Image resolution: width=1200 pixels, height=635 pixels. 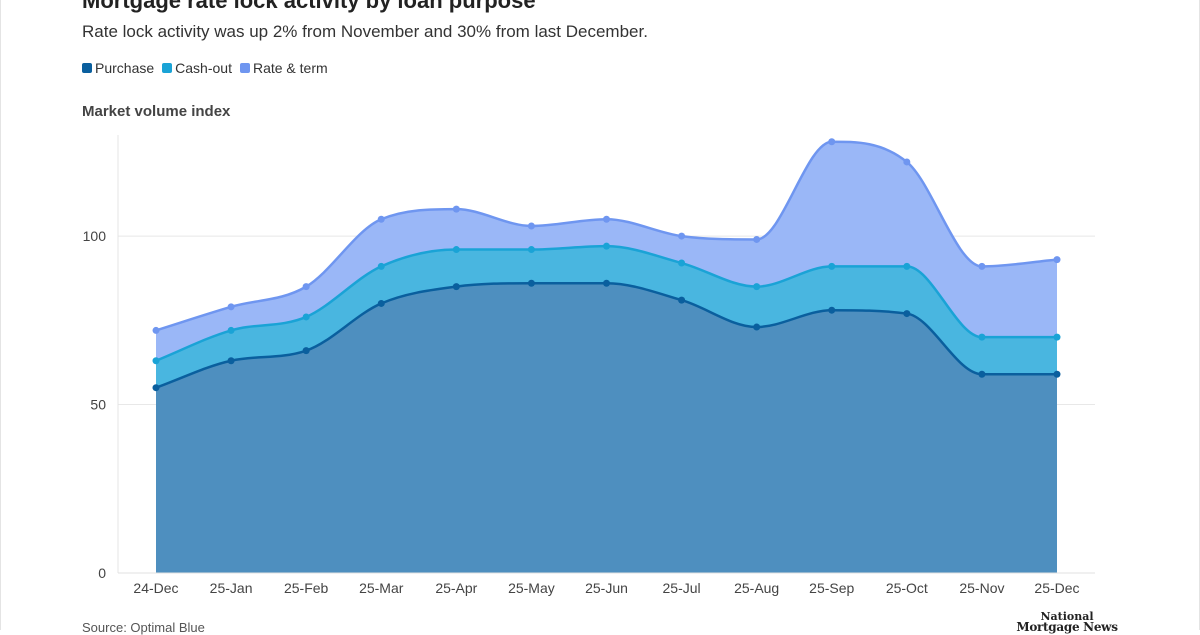 I want to click on point-purchase-25-jun, so click(x=606, y=283).